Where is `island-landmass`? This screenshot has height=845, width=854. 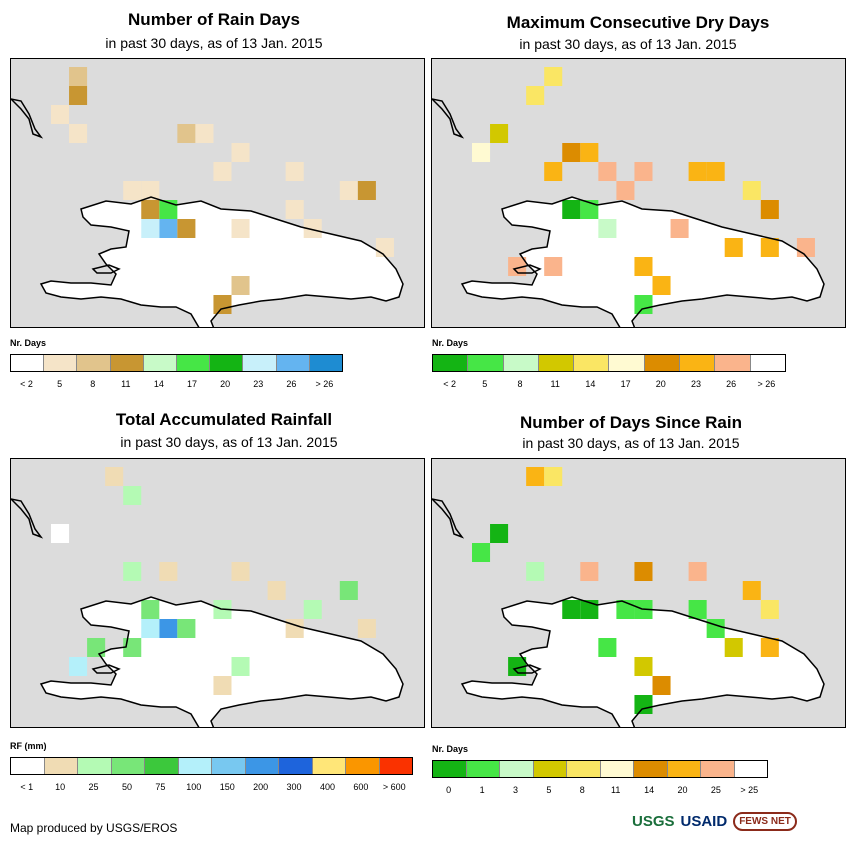
island-landmass is located at coordinates (222, 662).